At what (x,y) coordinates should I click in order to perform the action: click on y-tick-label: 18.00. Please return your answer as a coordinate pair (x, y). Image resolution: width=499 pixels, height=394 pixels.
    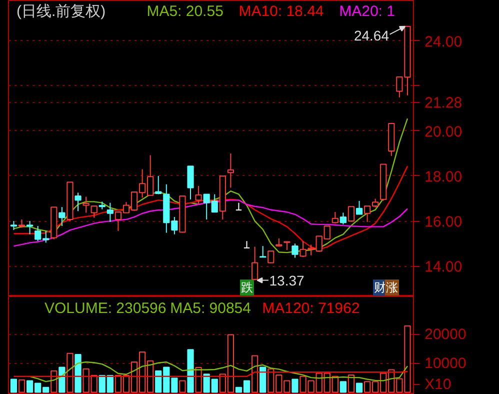
    Looking at the image, I should click on (443, 177).